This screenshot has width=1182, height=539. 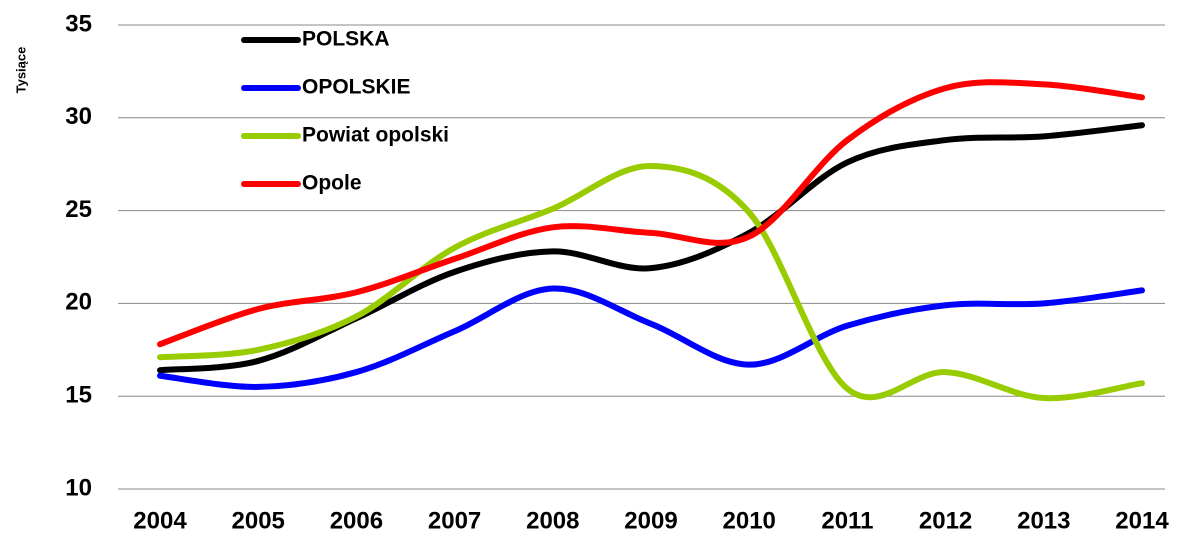 What do you see at coordinates (78, 302) in the screenshot?
I see `y-tick-label: 20` at bounding box center [78, 302].